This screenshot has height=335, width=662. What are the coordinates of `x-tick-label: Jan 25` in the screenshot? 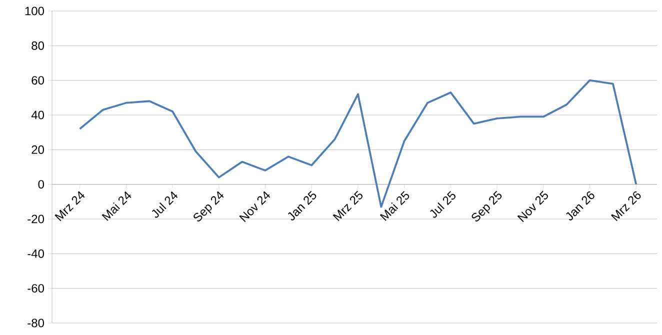 It's located at (302, 205).